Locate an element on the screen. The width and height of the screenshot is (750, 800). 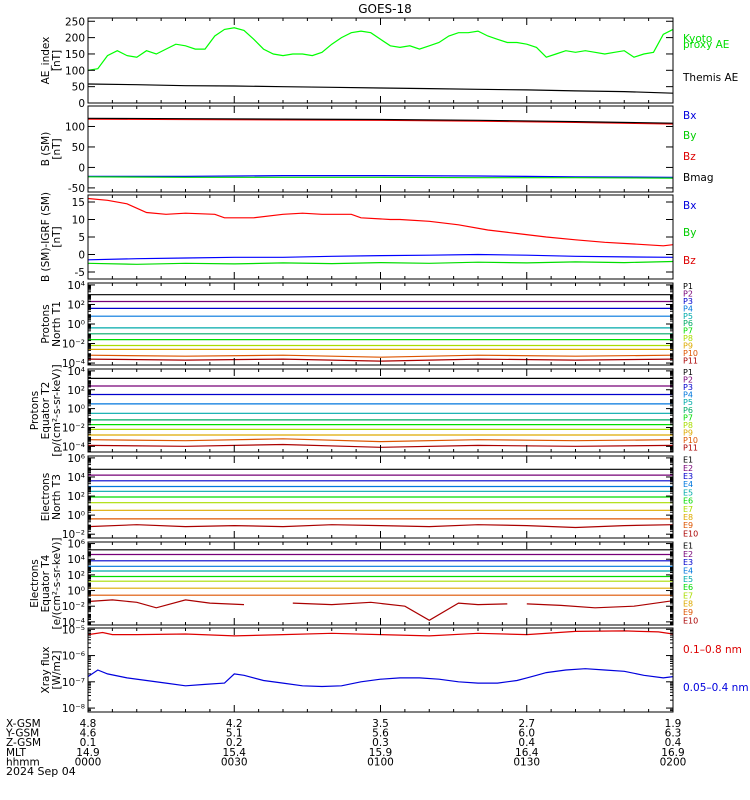
y-axis-label: AE_index is located at coordinates (46, 61).